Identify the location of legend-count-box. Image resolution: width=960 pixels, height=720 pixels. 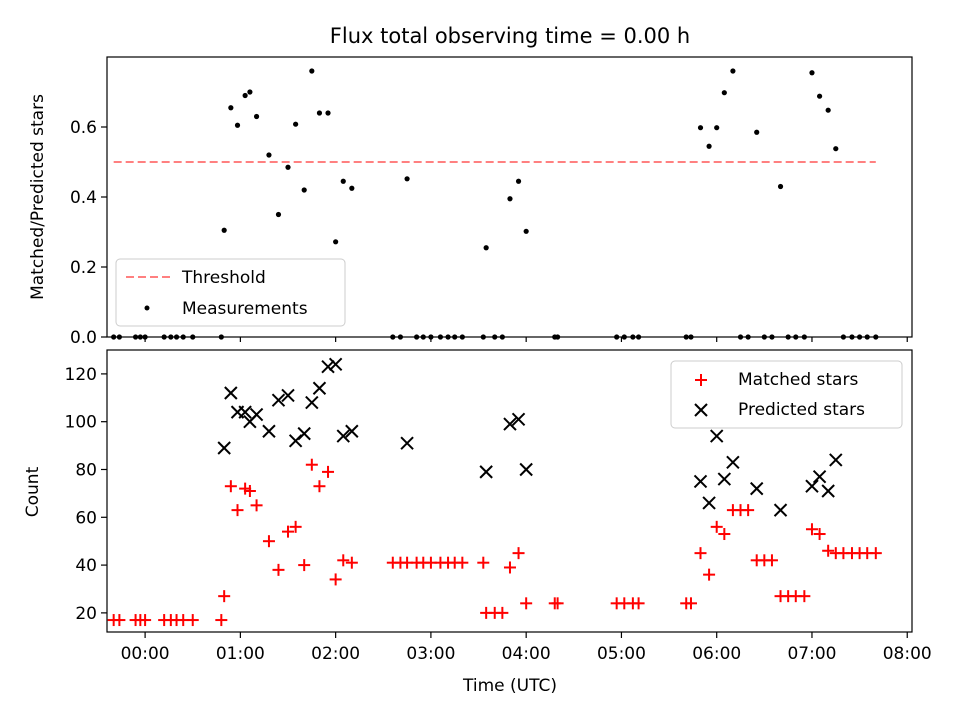
(786, 394).